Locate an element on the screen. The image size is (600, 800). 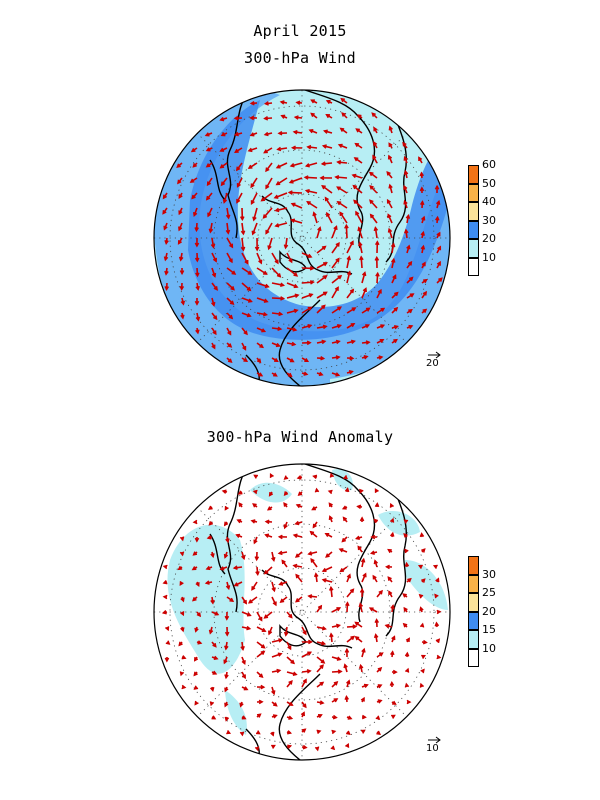
coastlines is located at coordinates (308, 238).